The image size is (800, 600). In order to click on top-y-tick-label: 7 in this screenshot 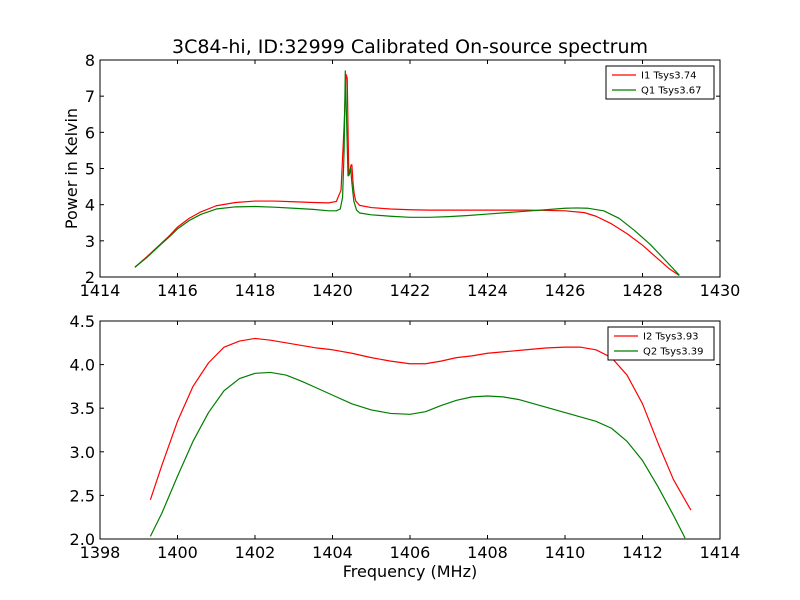, I will do `click(90, 96)`.